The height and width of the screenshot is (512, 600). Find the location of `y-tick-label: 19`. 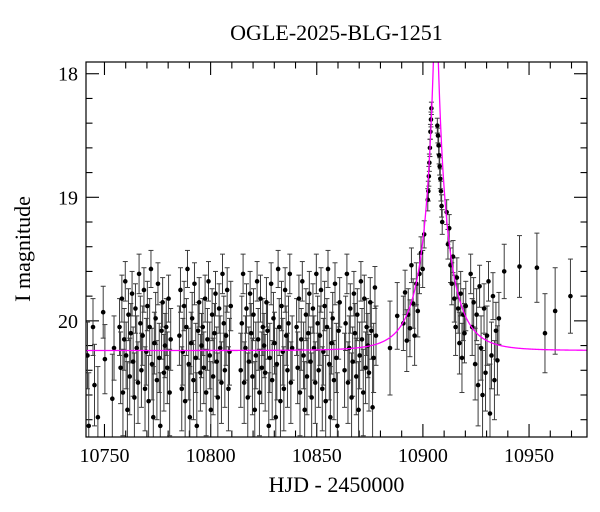

y-tick-label: 19 is located at coordinates (68, 198).